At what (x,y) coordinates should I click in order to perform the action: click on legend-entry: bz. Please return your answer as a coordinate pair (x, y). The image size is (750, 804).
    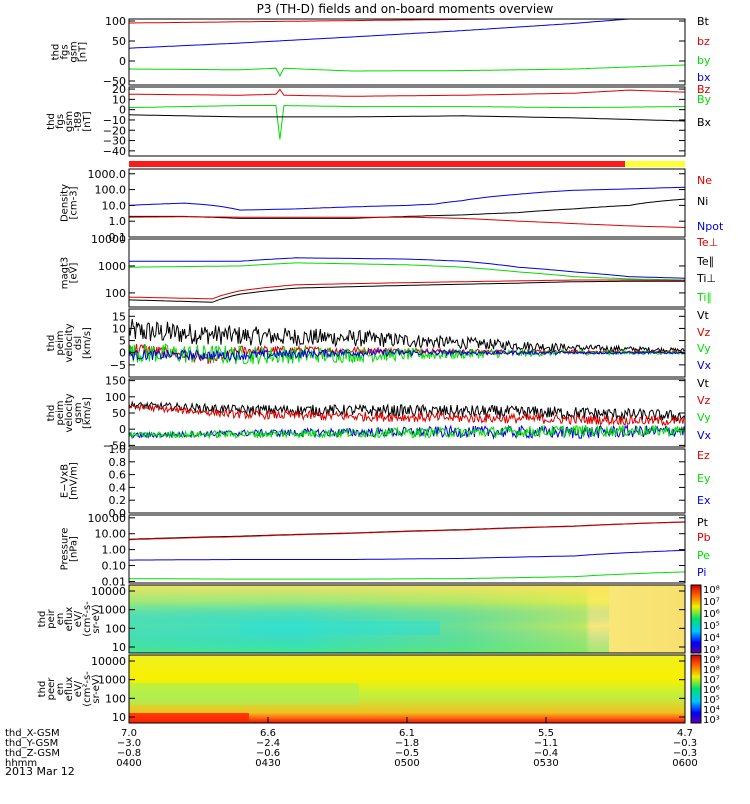
    Looking at the image, I should click on (703, 41).